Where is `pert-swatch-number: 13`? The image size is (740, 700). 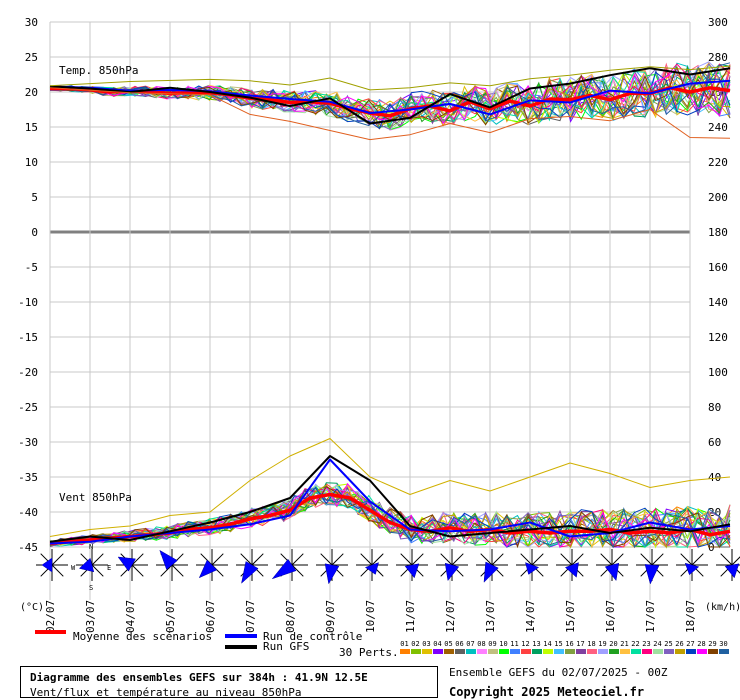 pert-swatch-number: 13 is located at coordinates (536, 644).